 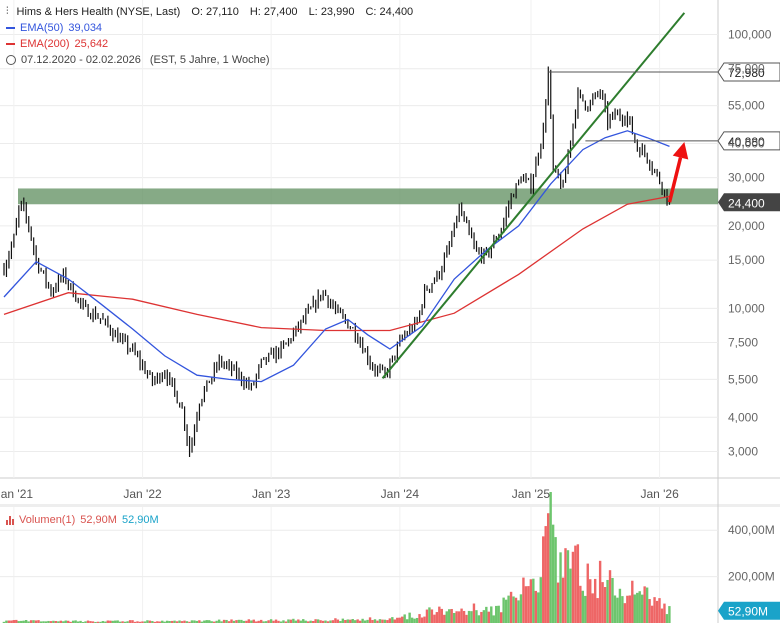 I want to click on volume-tick-label: 200,00M, so click(x=751, y=577).